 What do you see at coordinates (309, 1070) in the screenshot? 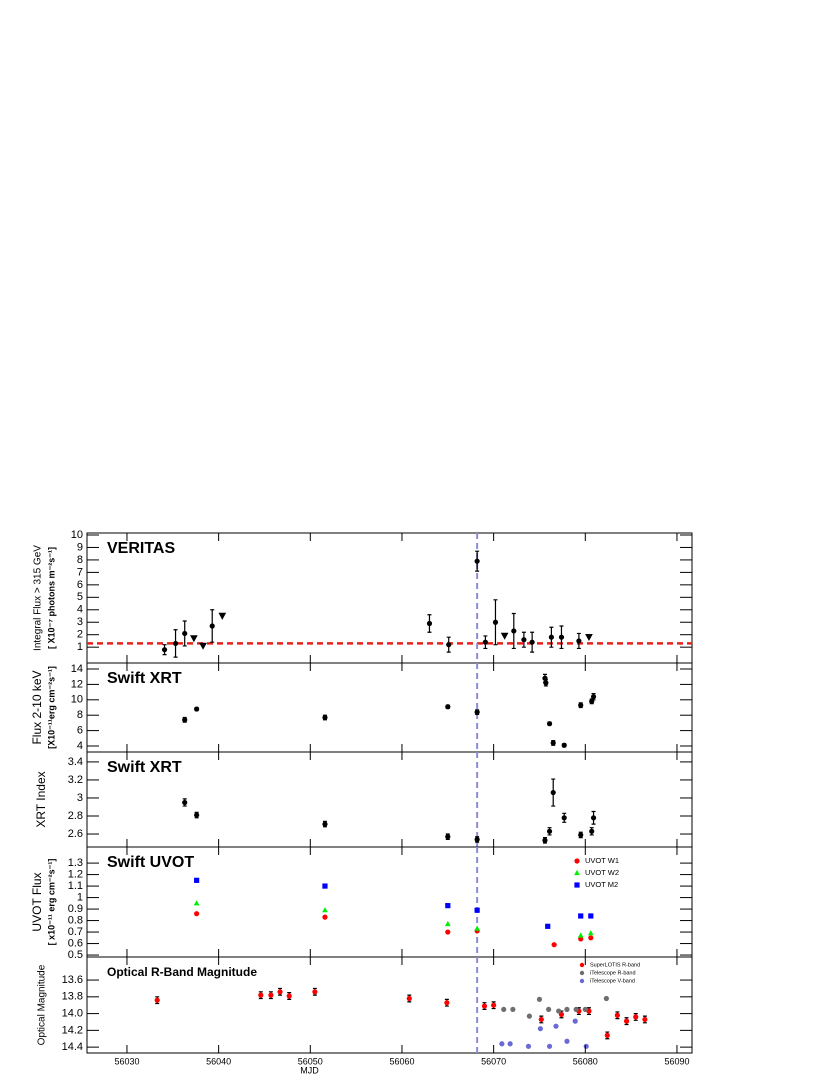
I see `x-axis-label: MJD` at bounding box center [309, 1070].